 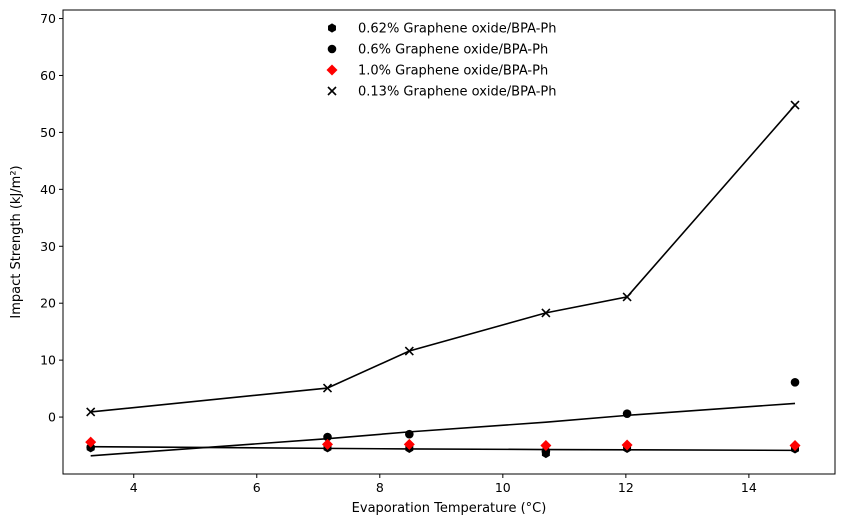 What do you see at coordinates (48, 189) in the screenshot?
I see `y-tick-label: 40` at bounding box center [48, 189].